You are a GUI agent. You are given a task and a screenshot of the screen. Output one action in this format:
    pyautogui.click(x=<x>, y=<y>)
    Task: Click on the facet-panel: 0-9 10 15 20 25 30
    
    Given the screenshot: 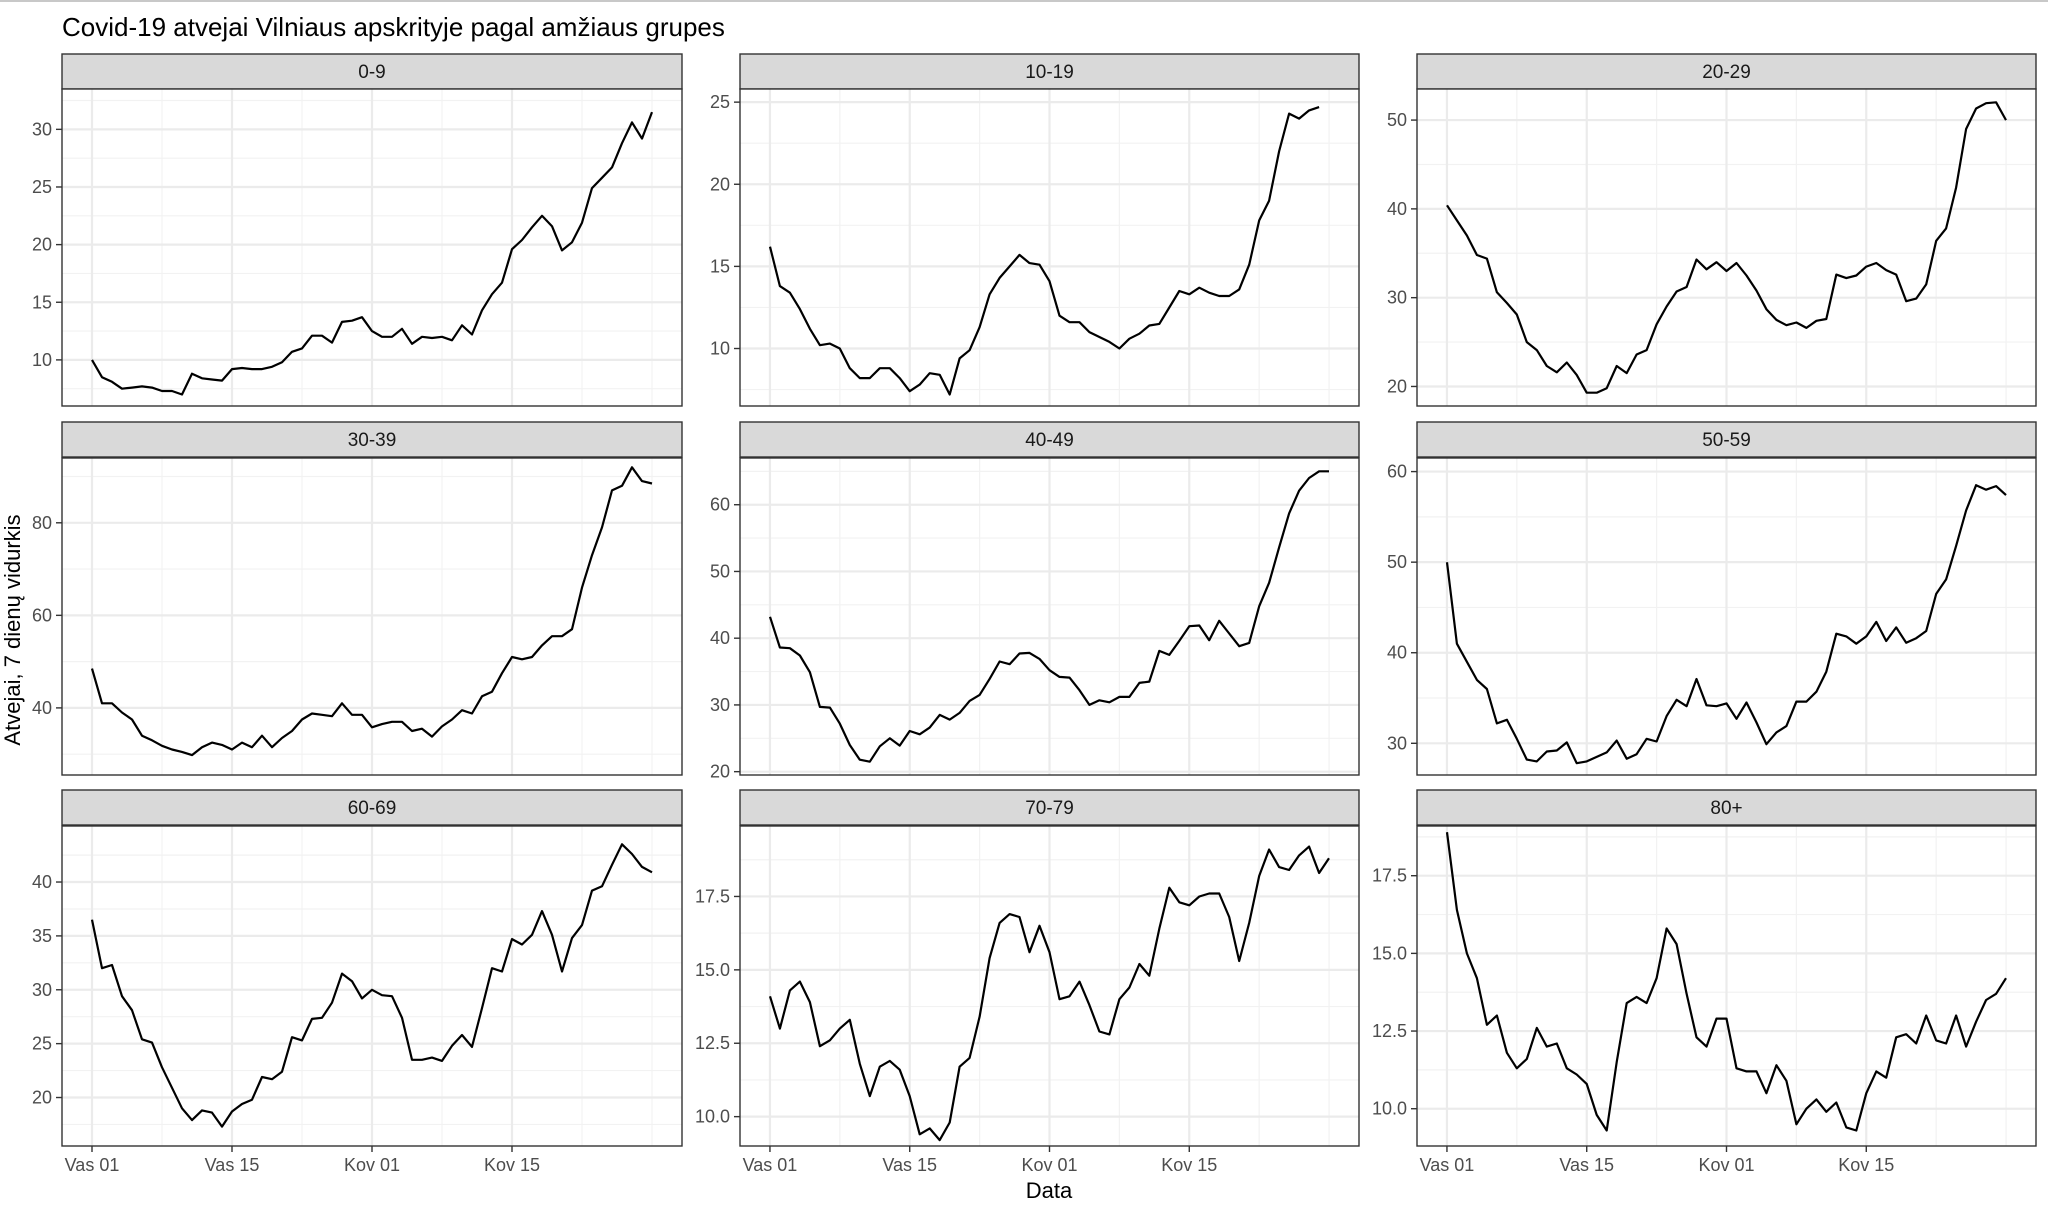 What is the action you would take?
    pyautogui.click(x=357, y=230)
    